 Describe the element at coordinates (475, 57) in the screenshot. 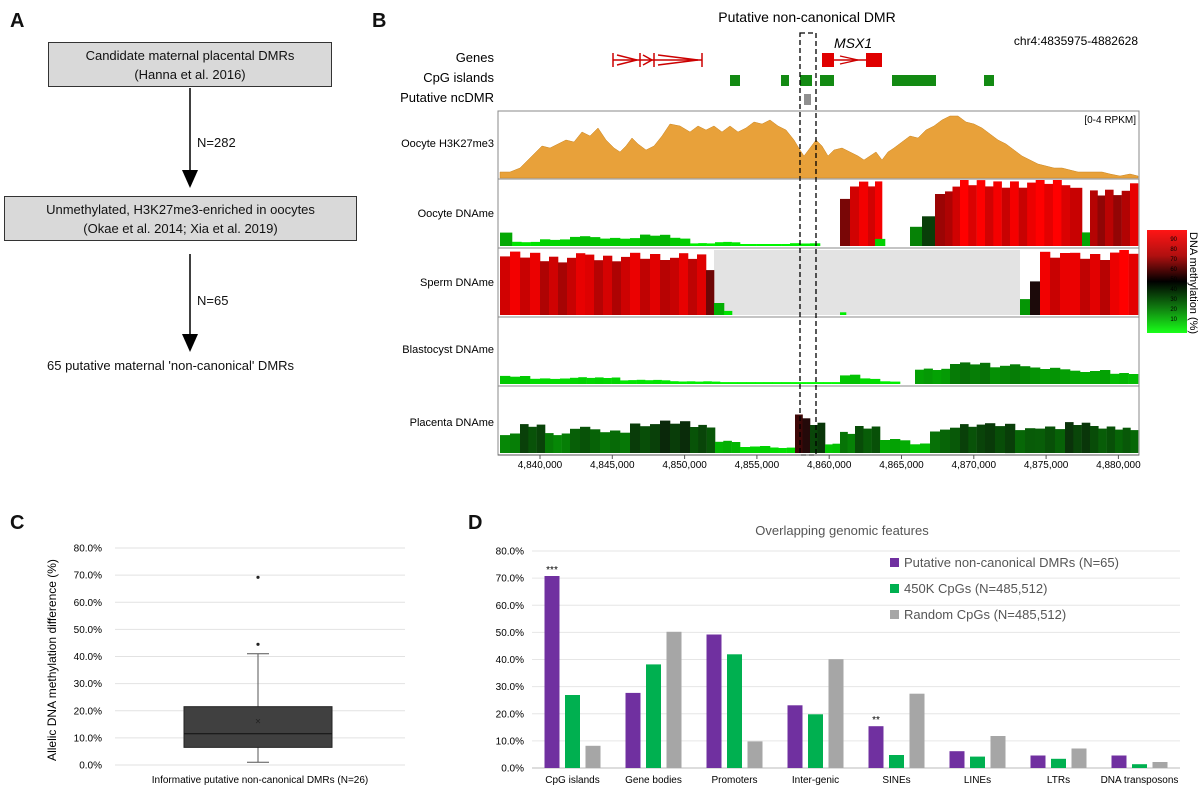

I see `track-label-genes: Genes` at that location.